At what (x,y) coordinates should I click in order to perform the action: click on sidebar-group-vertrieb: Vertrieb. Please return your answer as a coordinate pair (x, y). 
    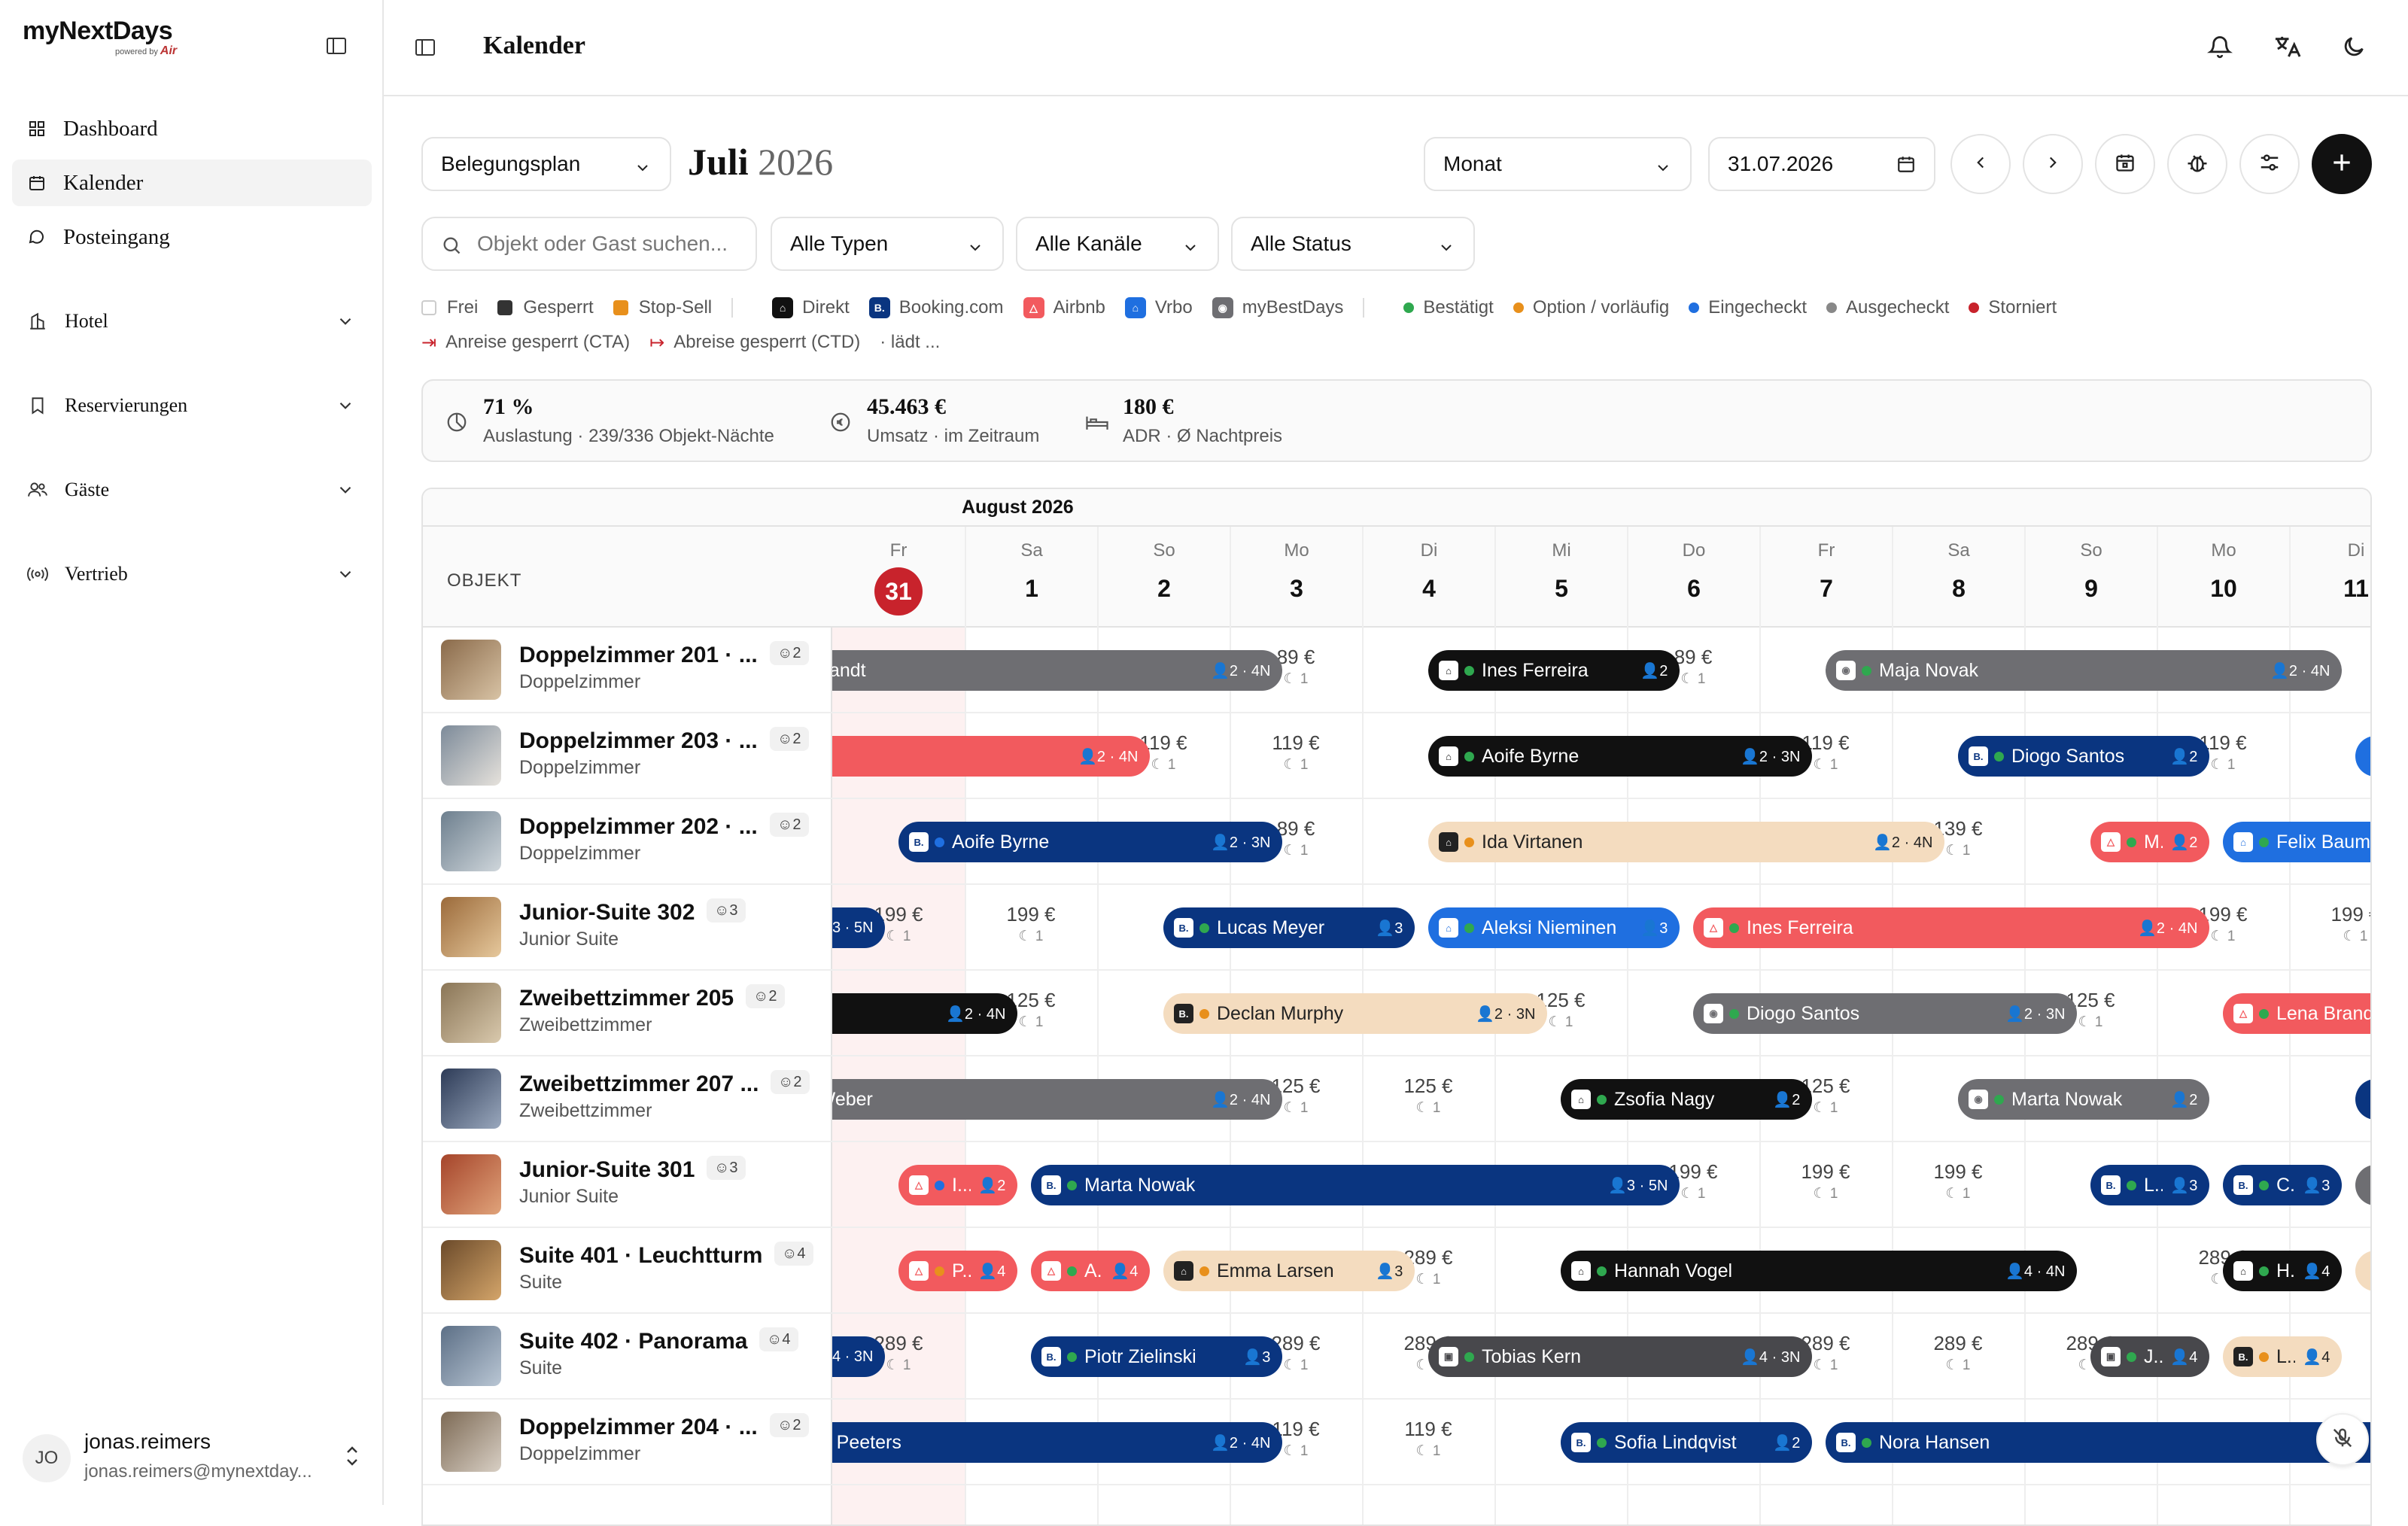
    Looking at the image, I should click on (192, 574).